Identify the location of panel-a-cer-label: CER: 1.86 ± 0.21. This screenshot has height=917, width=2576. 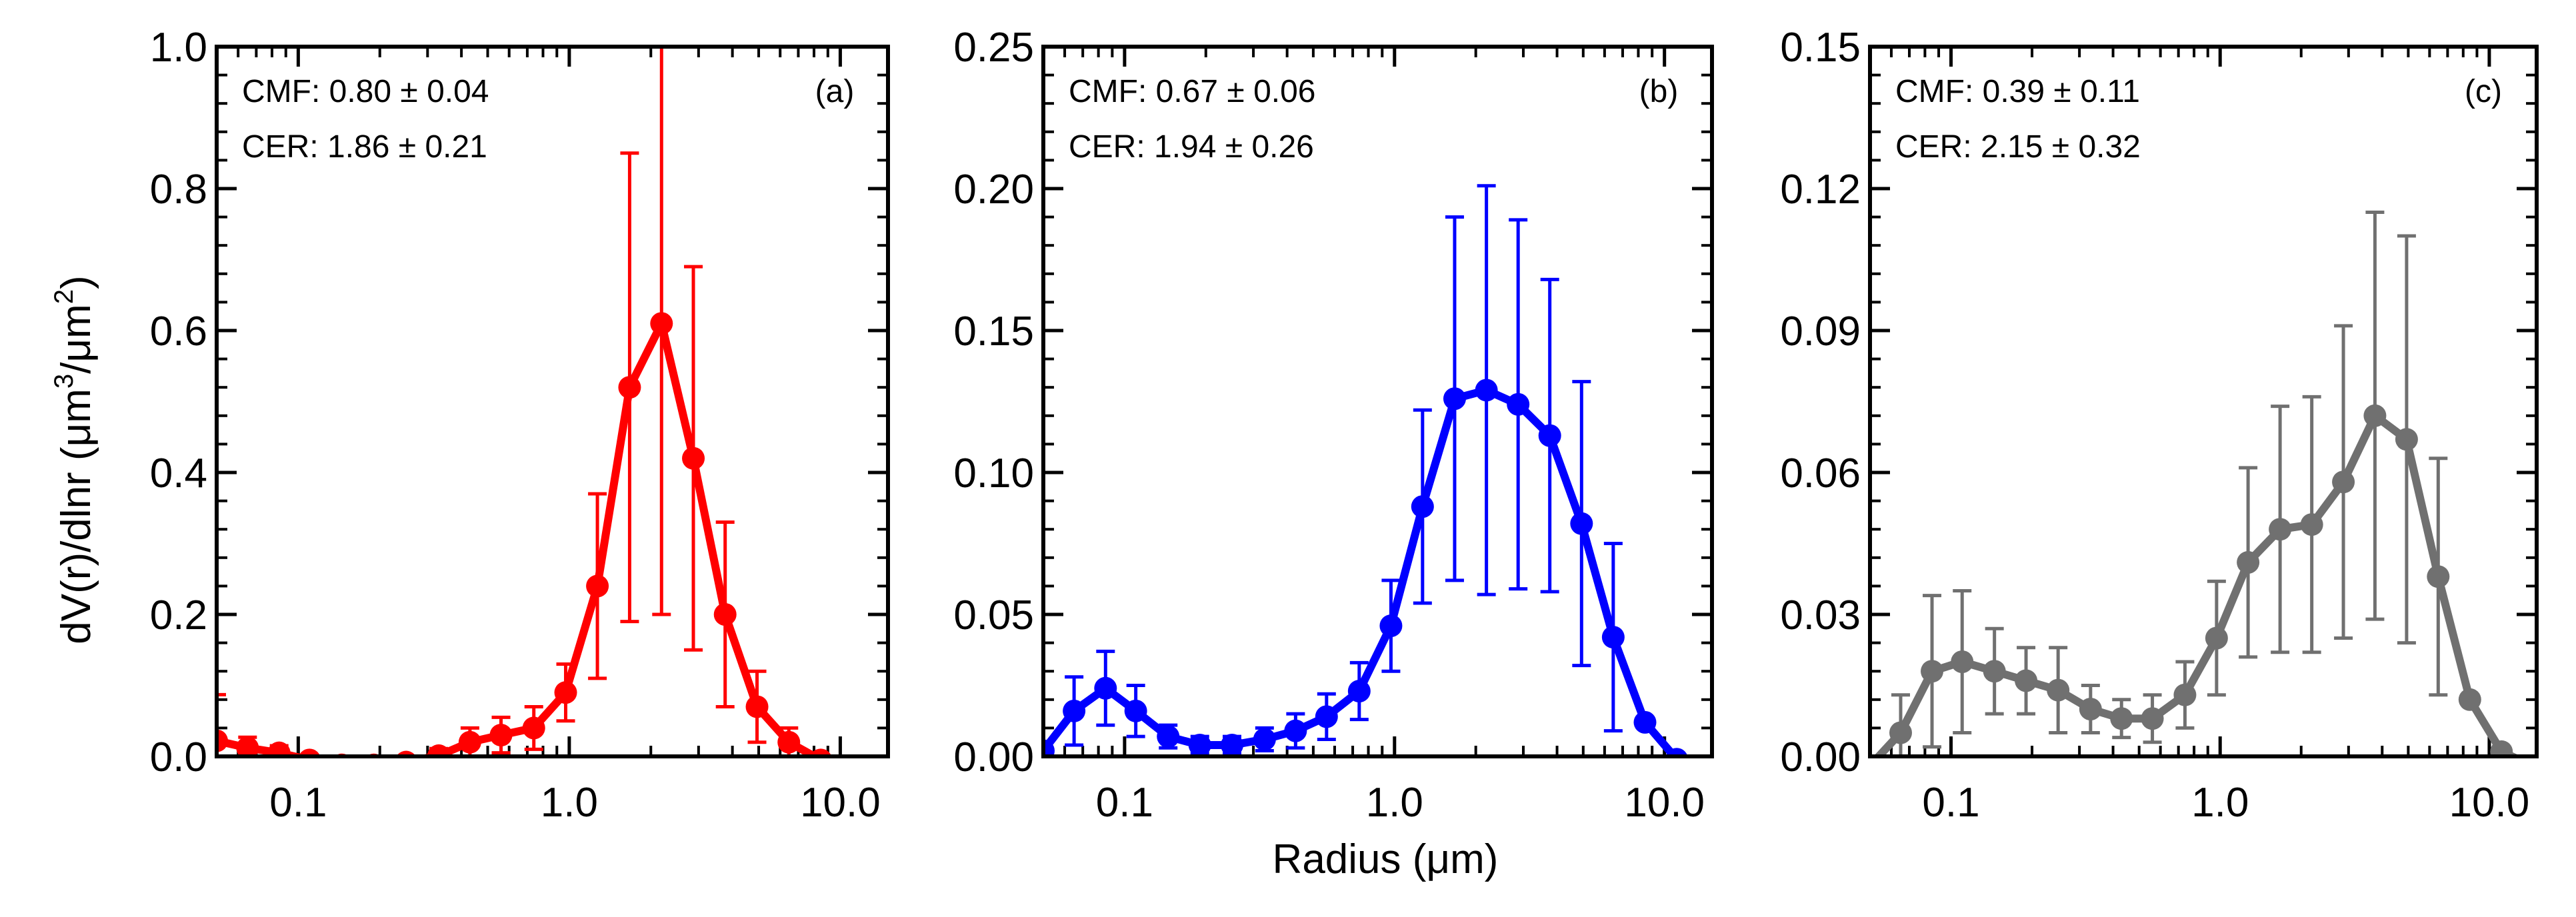
(364, 147).